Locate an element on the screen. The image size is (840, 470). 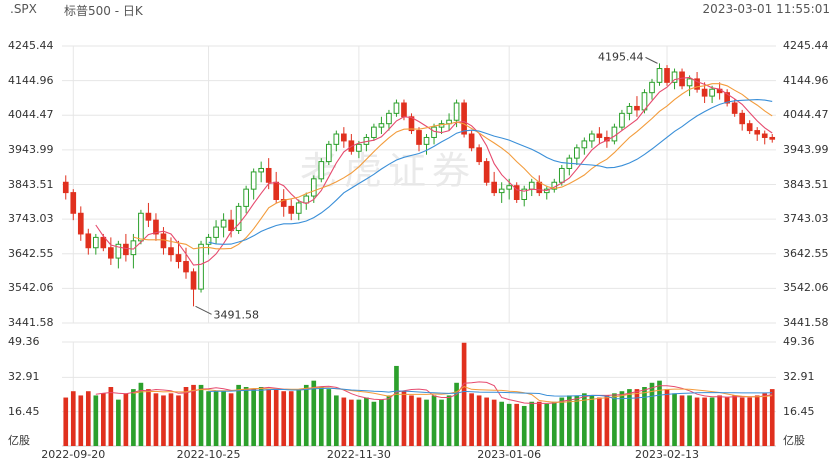
high-annotation: 4195.44 is located at coordinates (621, 56).